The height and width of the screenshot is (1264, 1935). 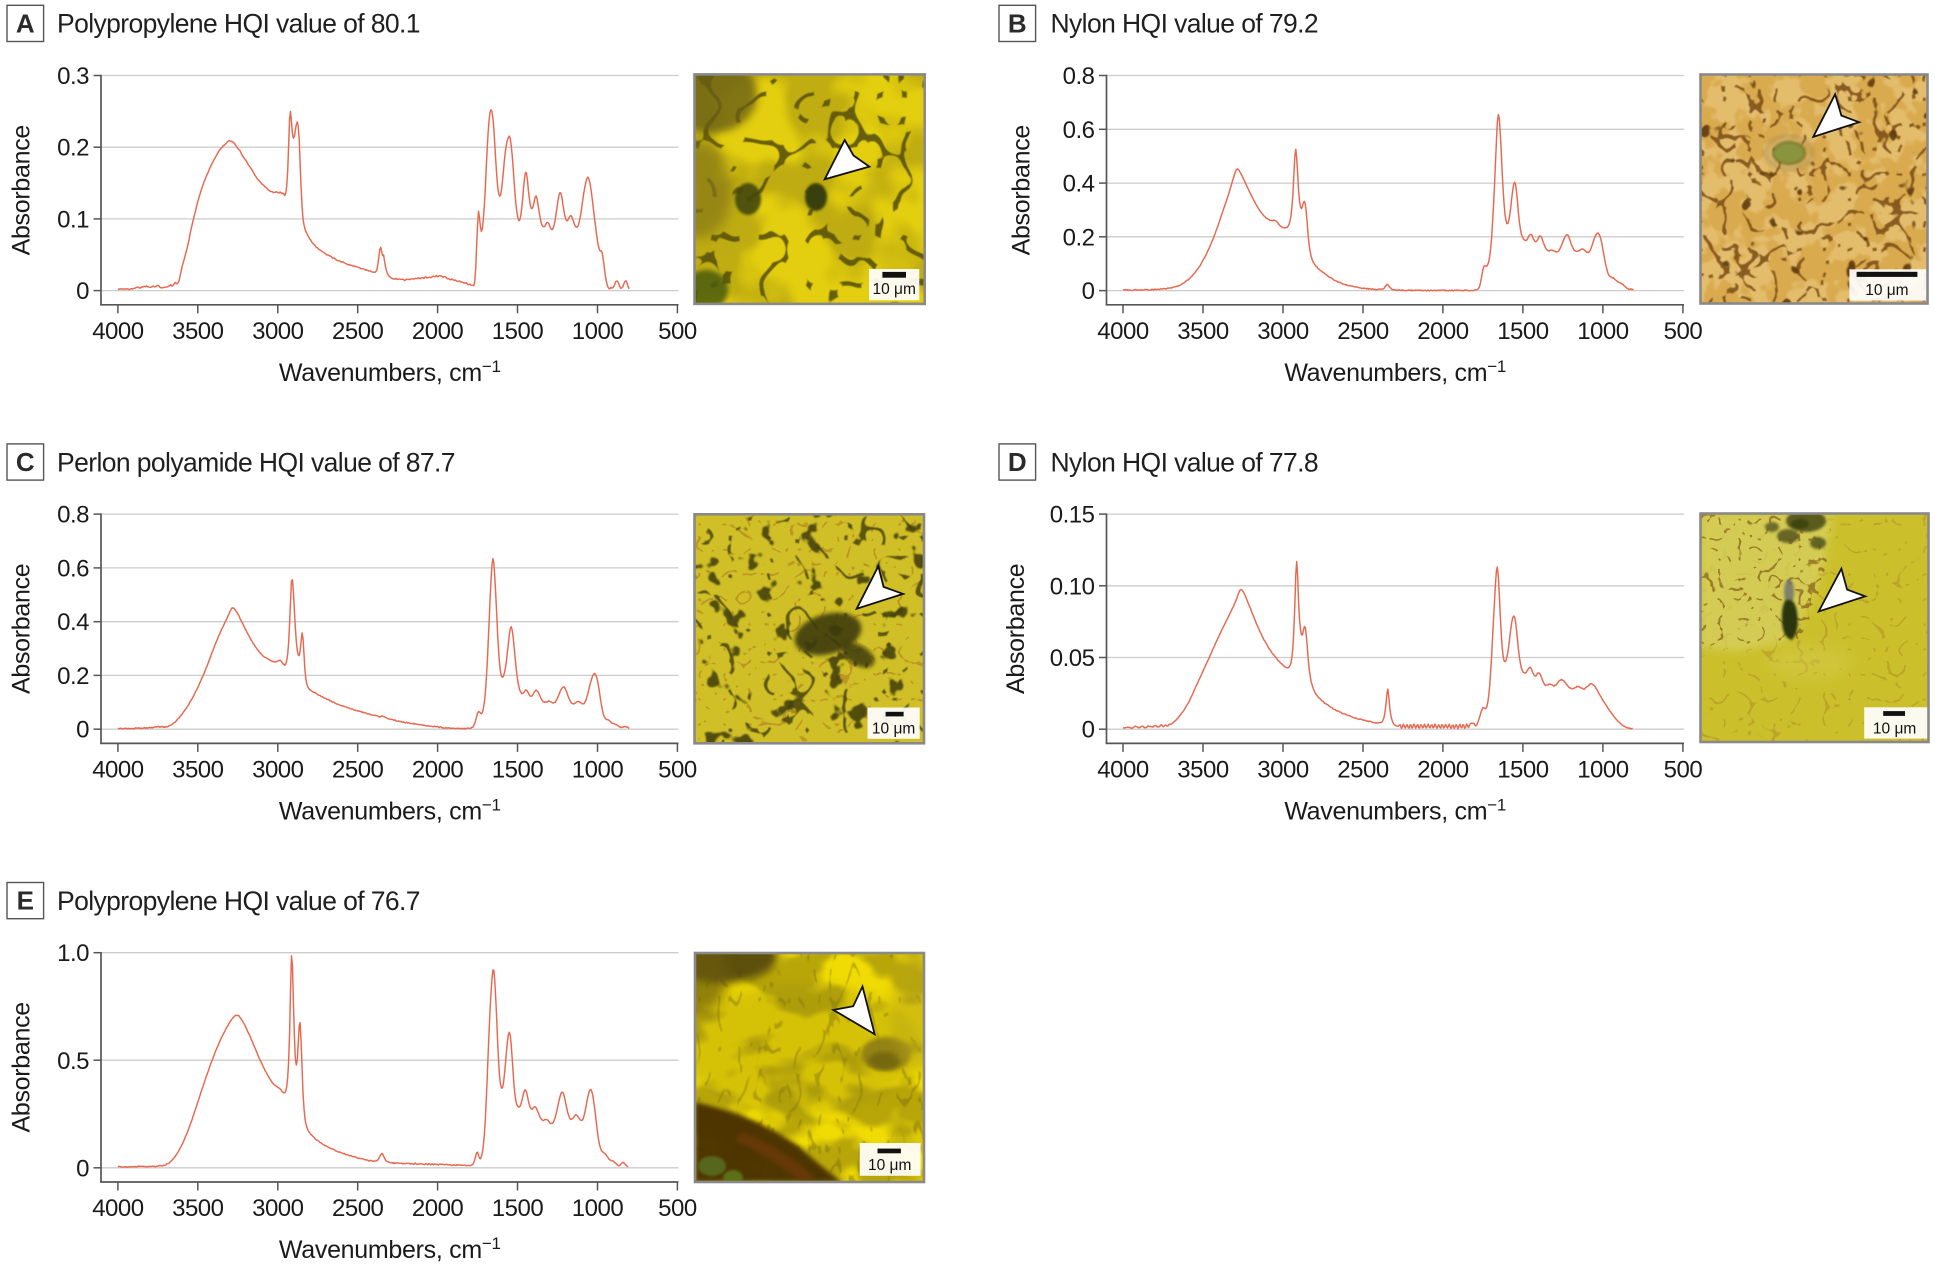 I want to click on svg-text:Polypropylene HQI value of 80.: Polypropylene HQI value of 80.1, so click(x=238, y=24).